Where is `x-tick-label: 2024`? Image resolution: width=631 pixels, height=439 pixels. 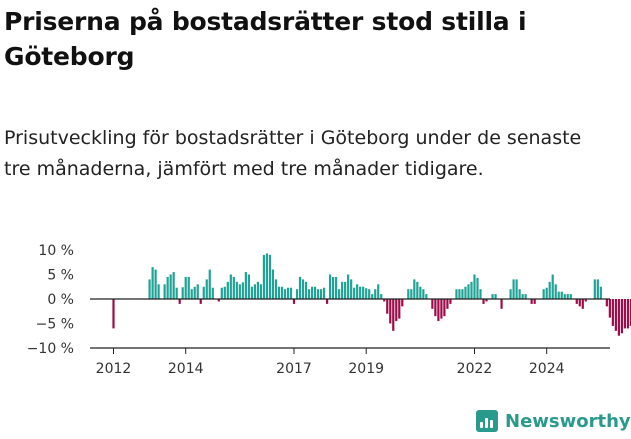
x-tick-label: 2024 is located at coordinates (547, 369).